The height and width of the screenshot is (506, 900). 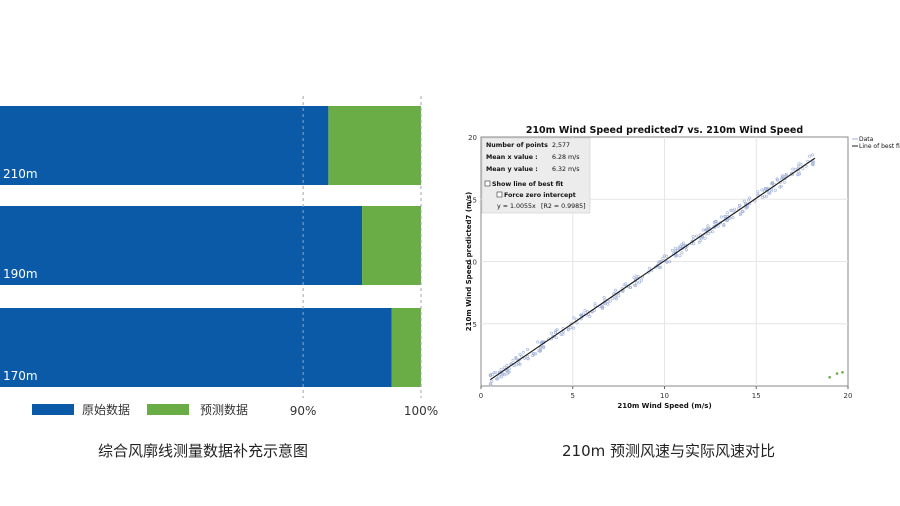 What do you see at coordinates (536, 175) in the screenshot?
I see `stats-panel` at bounding box center [536, 175].